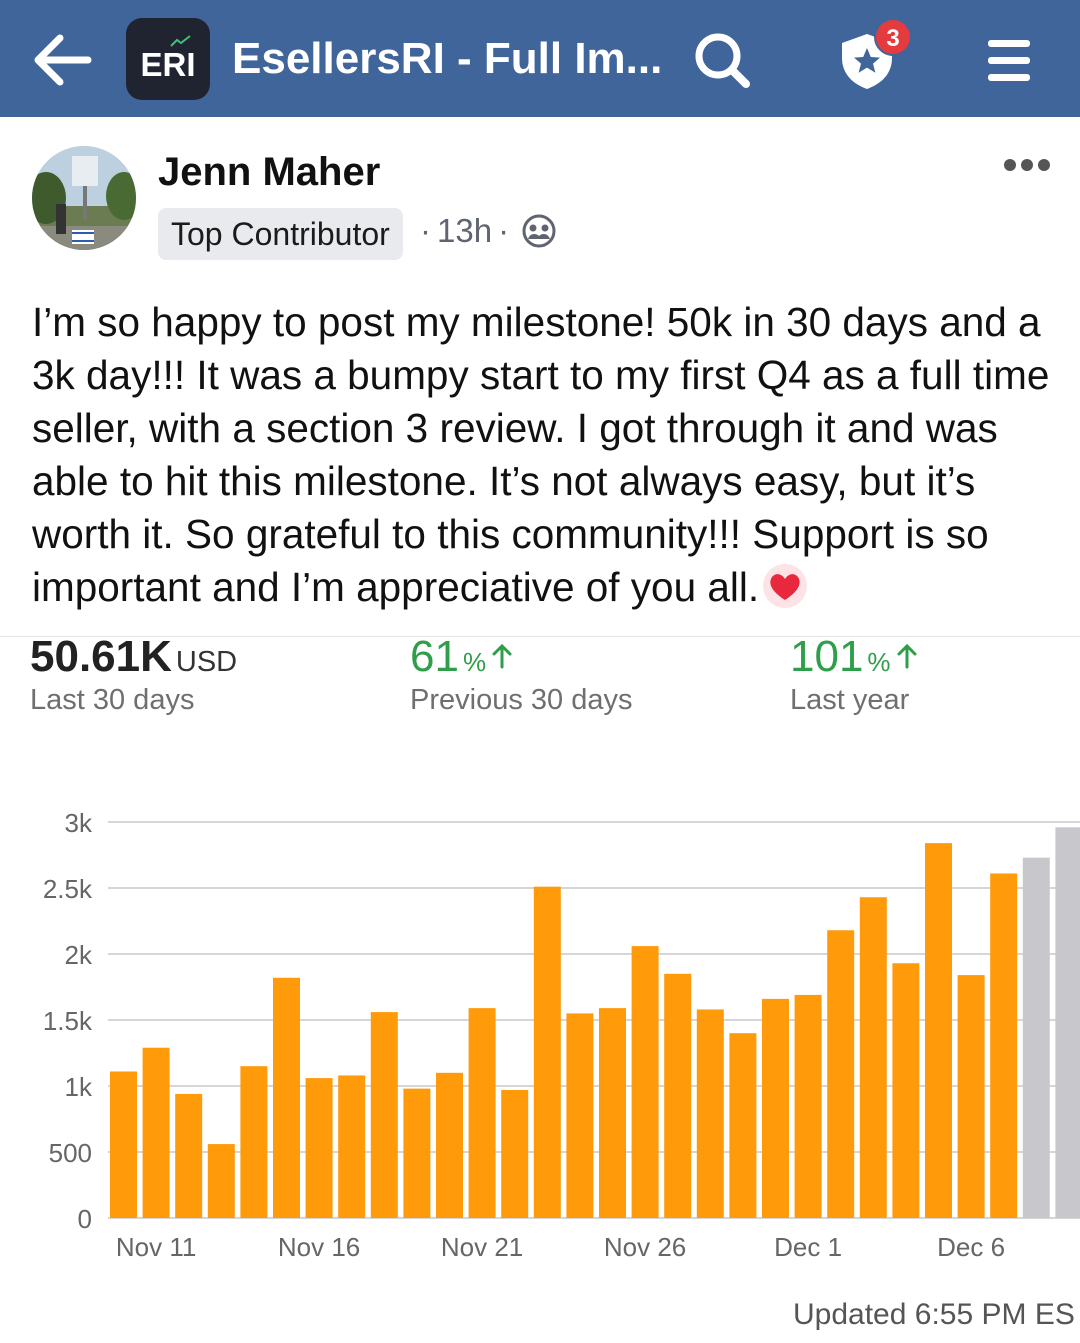 This screenshot has width=1080, height=1343. I want to click on group-icon, so click(539, 231).